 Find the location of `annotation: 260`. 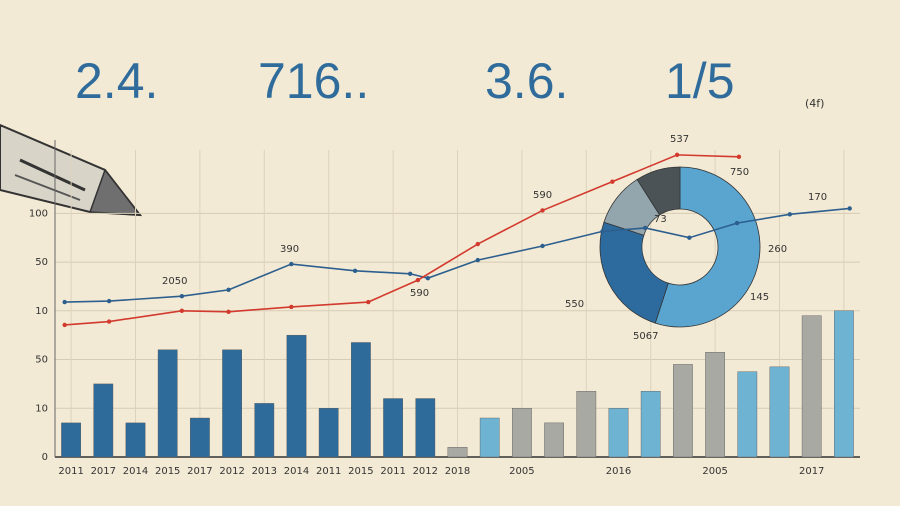

annotation: 260 is located at coordinates (777, 249).